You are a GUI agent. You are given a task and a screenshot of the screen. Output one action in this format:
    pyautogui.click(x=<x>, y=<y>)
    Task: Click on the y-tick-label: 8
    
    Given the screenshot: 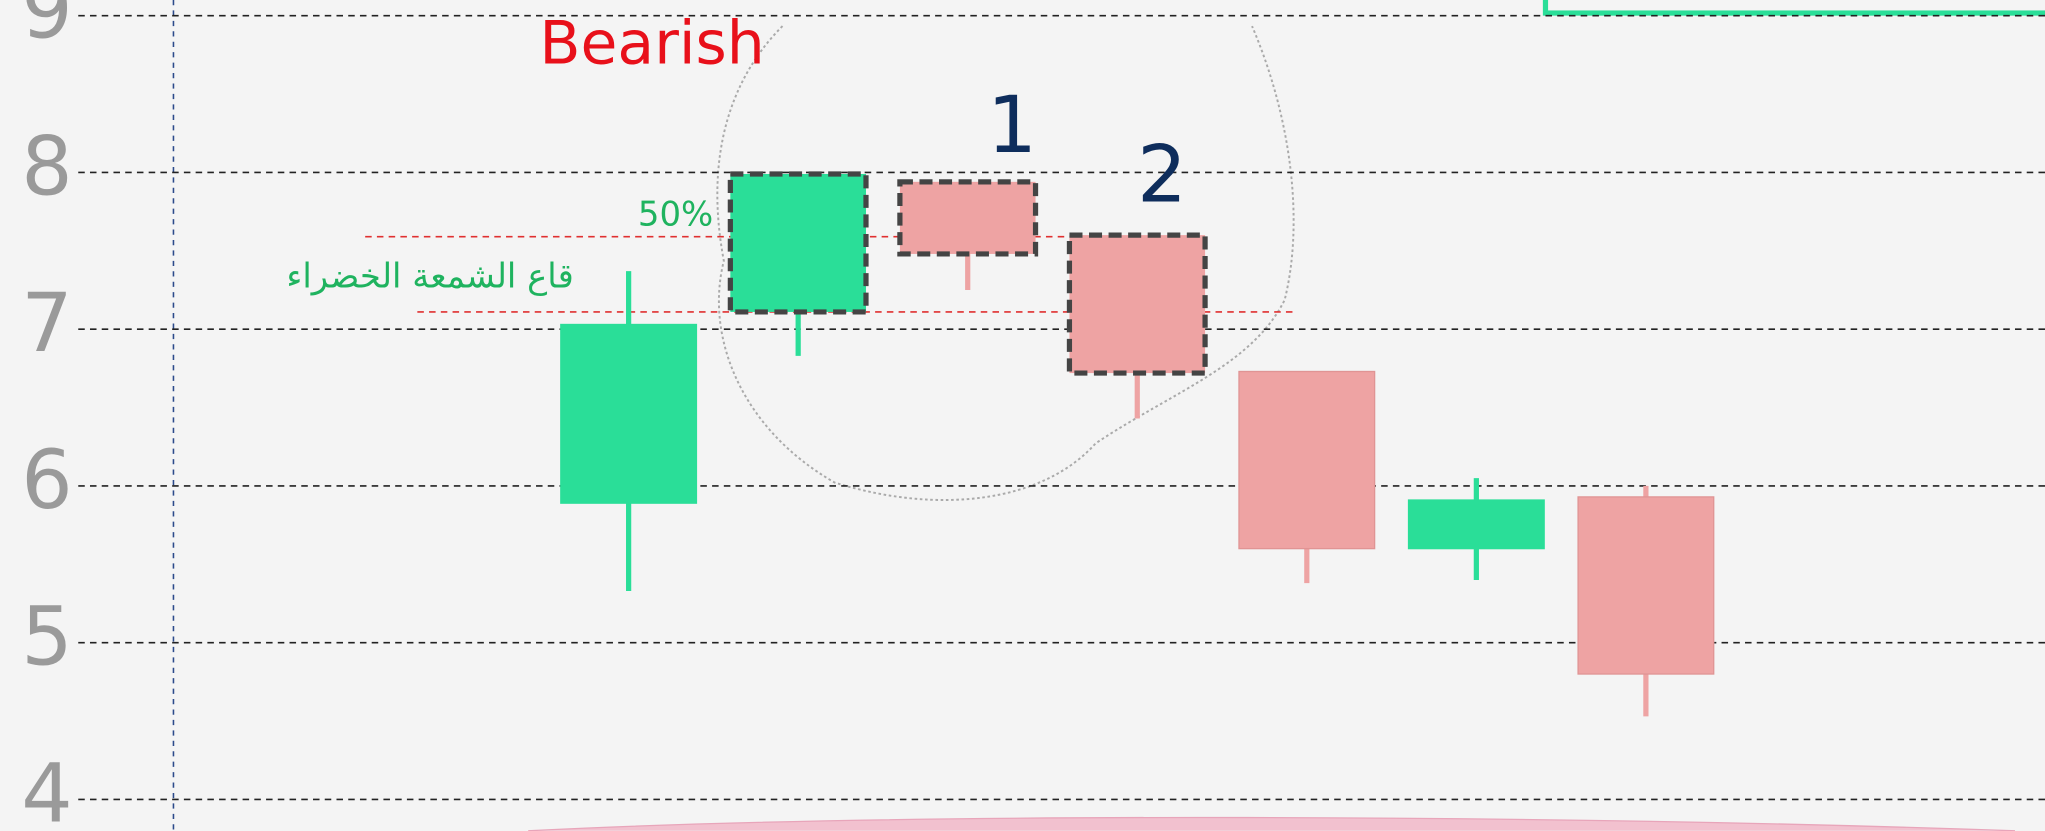 What is the action you would take?
    pyautogui.click(x=46, y=167)
    